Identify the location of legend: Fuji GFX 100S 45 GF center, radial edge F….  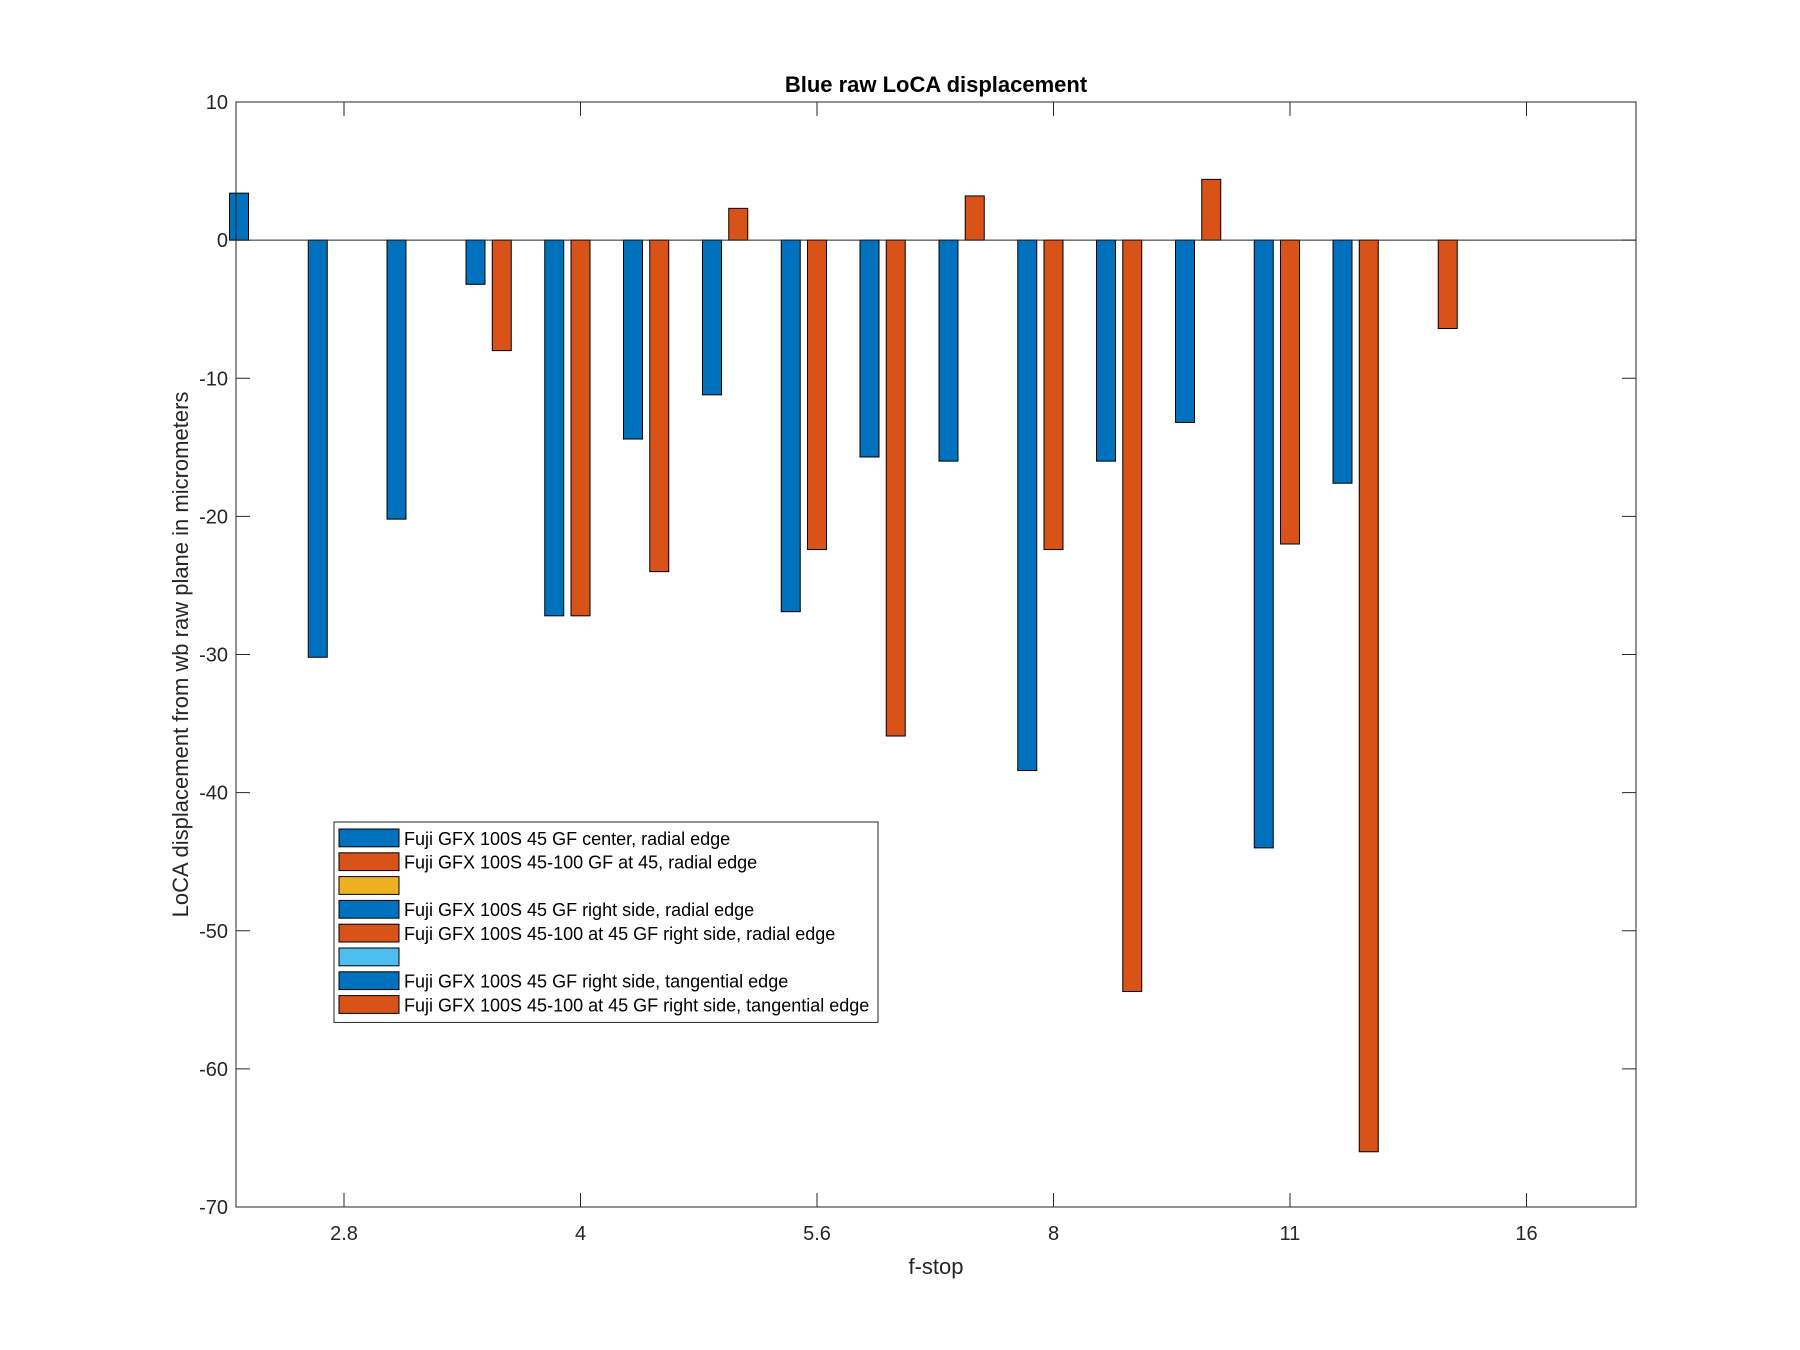
(606, 922).